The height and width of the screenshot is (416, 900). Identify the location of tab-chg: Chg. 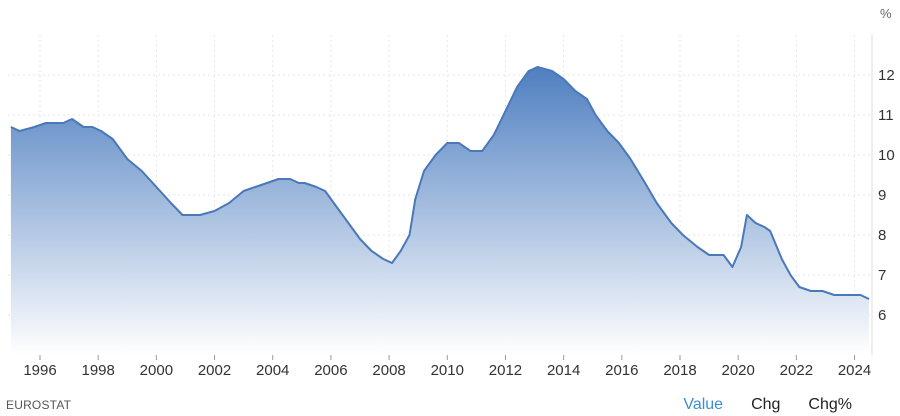
(766, 404).